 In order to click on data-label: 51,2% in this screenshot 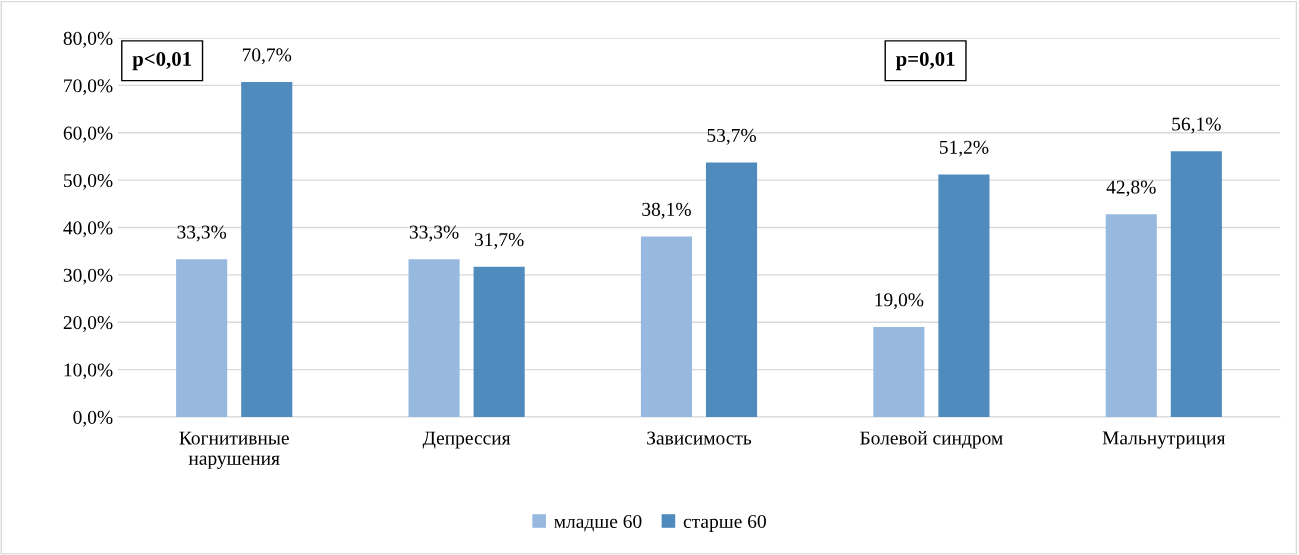, I will do `click(964, 148)`.